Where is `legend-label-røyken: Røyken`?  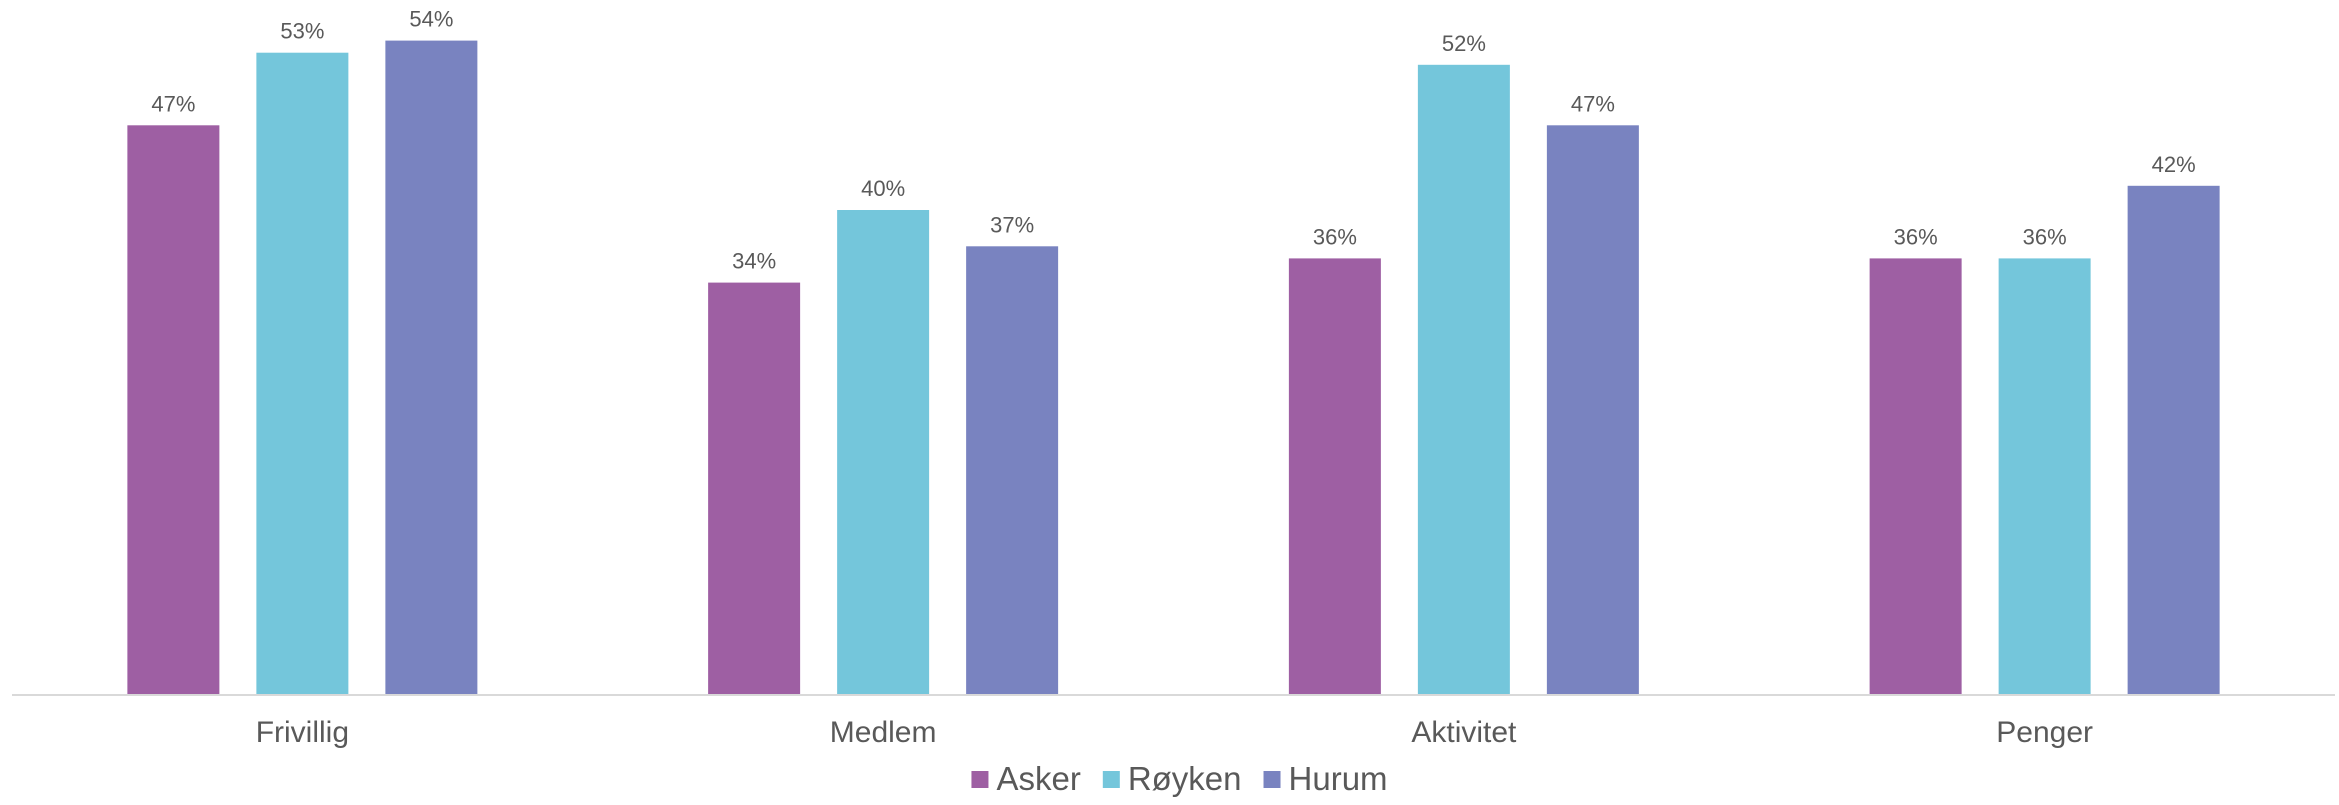
legend-label-røyken: Røyken is located at coordinates (1185, 778).